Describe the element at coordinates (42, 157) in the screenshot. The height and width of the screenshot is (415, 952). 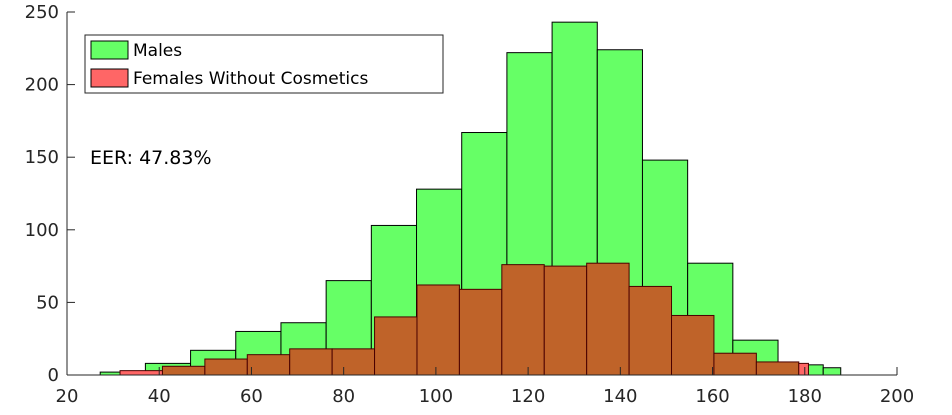
I see `y-tick-label: 150` at that location.